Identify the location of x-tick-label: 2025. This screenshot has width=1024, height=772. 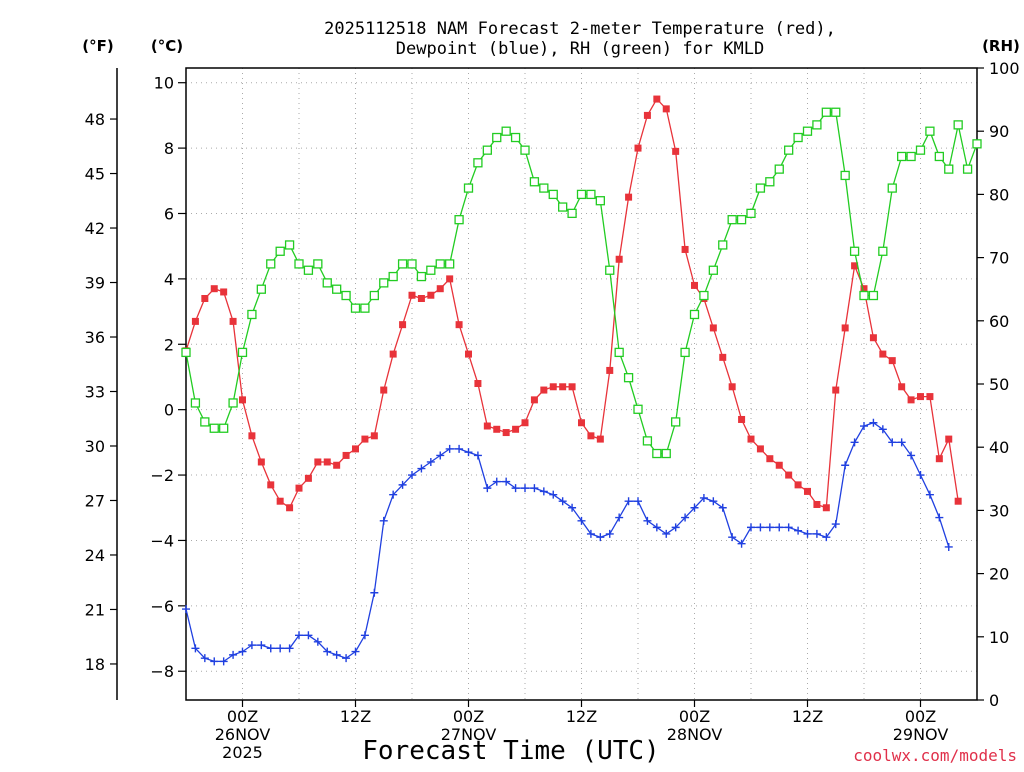
(242, 752).